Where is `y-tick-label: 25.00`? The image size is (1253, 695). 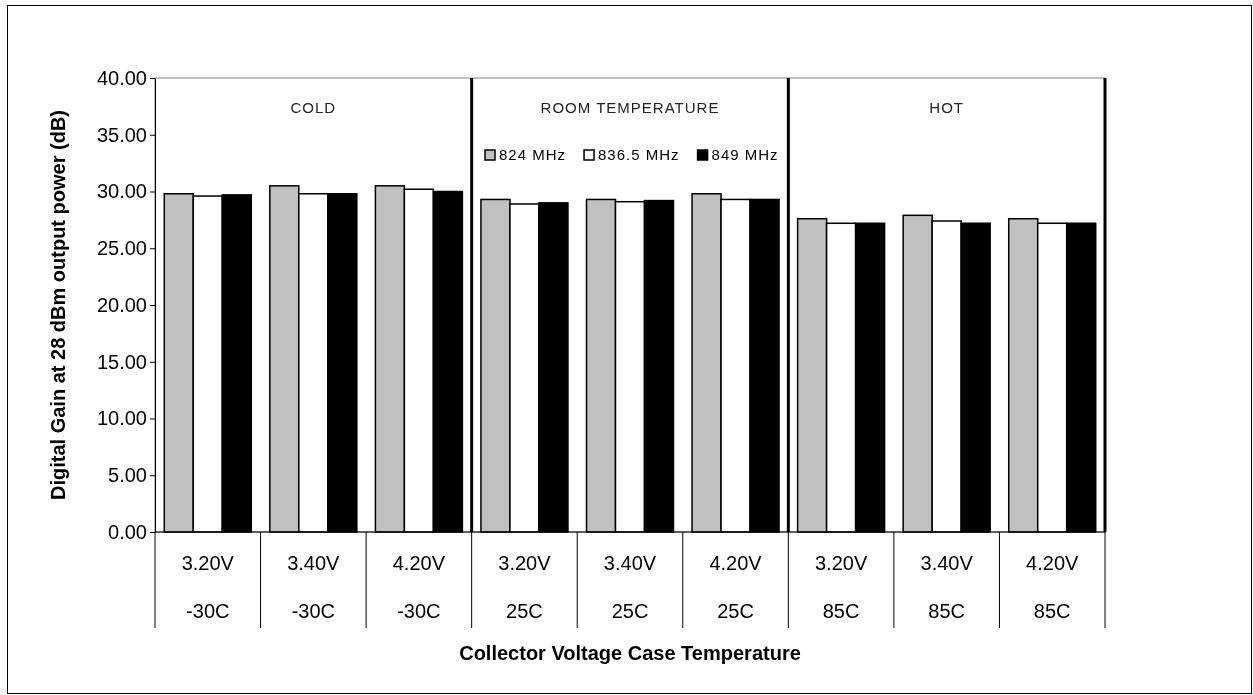
y-tick-label: 25.00 is located at coordinates (121, 248).